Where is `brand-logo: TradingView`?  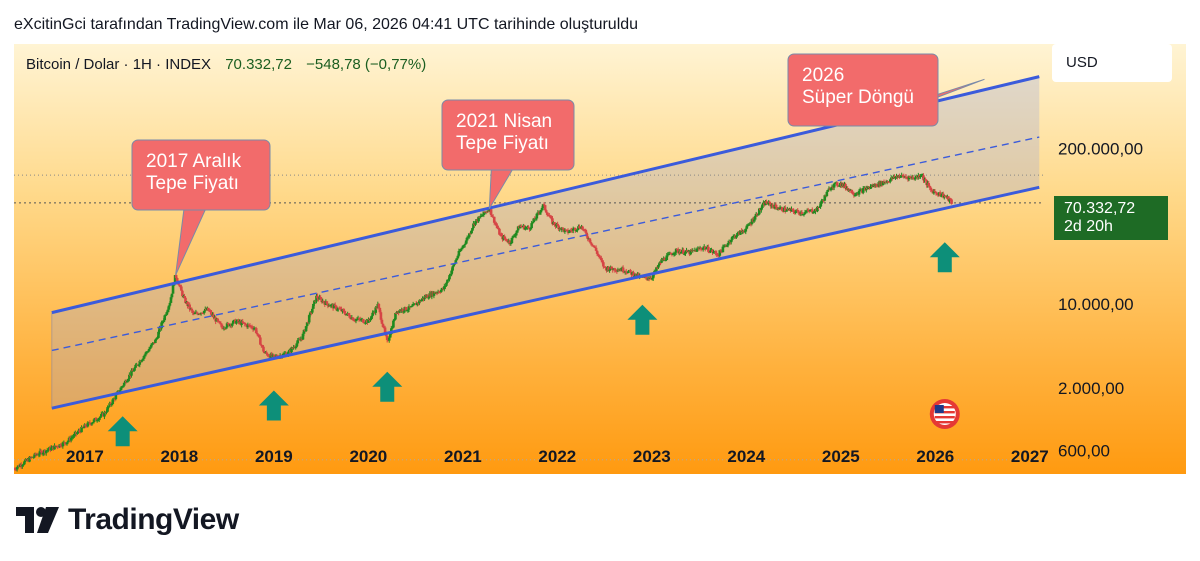
brand-logo: TradingView is located at coordinates (127, 520).